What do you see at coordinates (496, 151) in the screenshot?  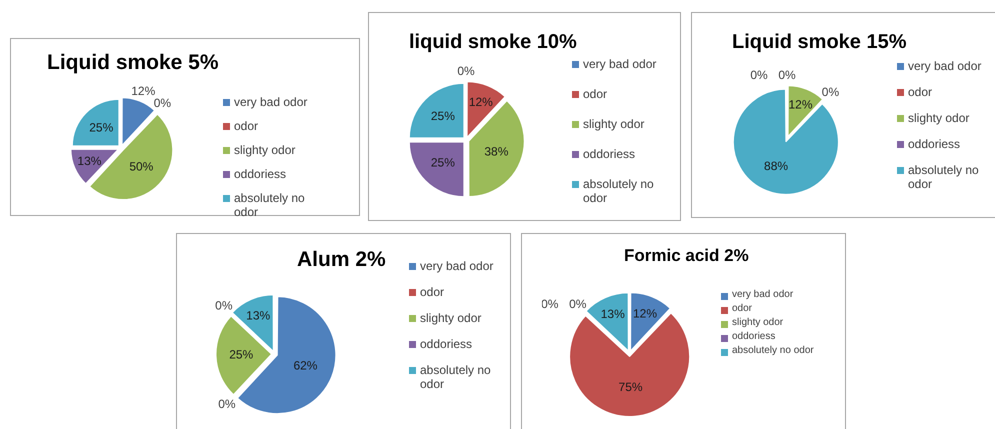 I see `data-label: 38%` at bounding box center [496, 151].